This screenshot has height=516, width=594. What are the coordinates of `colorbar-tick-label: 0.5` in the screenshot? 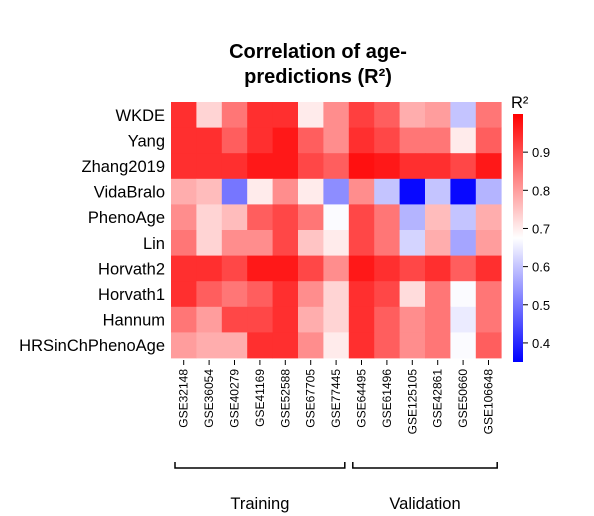 It's located at (541, 305).